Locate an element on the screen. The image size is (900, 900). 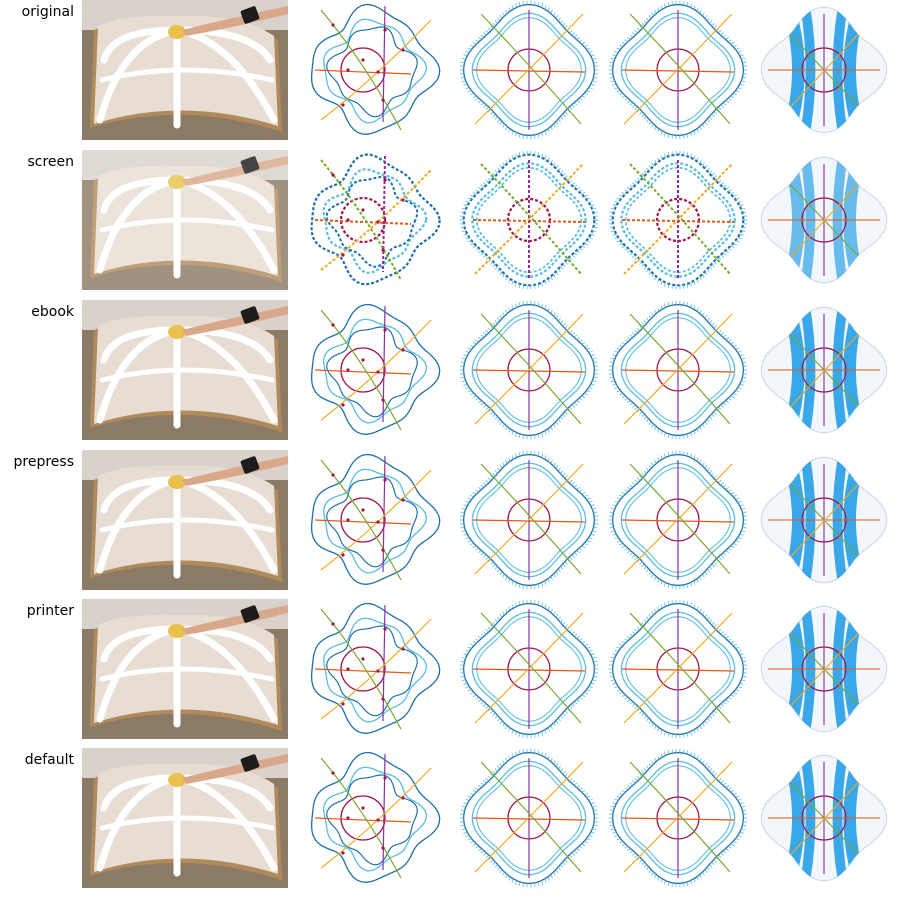
row-label: default is located at coordinates (49, 760).